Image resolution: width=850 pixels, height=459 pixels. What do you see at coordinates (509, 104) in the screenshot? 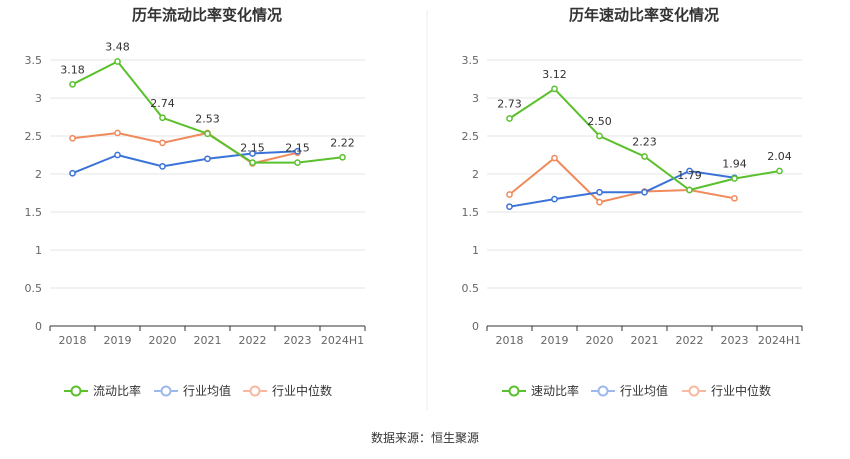
I see `data-label: 2.73` at bounding box center [509, 104].